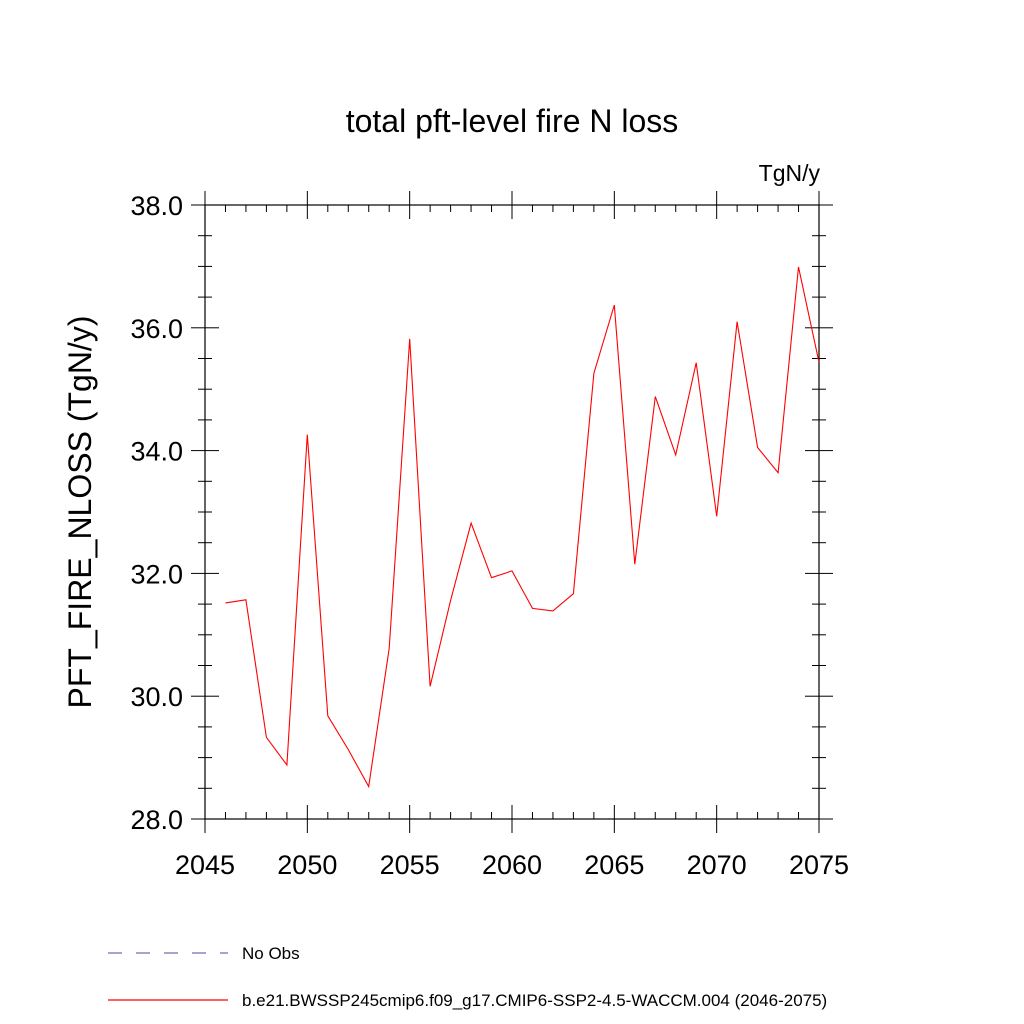 The image size is (1024, 1024). Describe the element at coordinates (307, 865) in the screenshot. I see `x-tick-label: 2050` at that location.